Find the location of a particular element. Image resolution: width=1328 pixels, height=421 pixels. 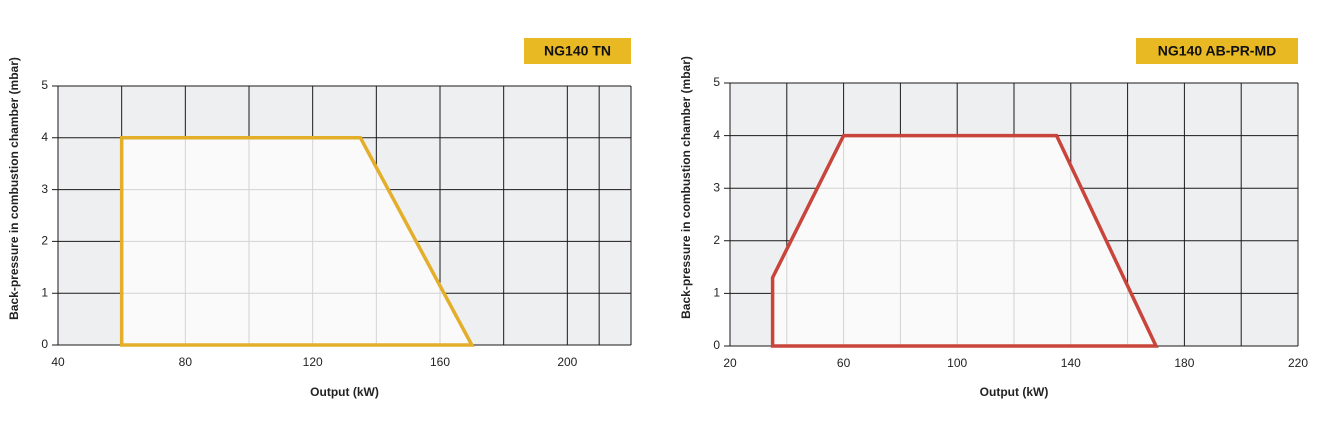

x-tick-label: 120 is located at coordinates (313, 362).